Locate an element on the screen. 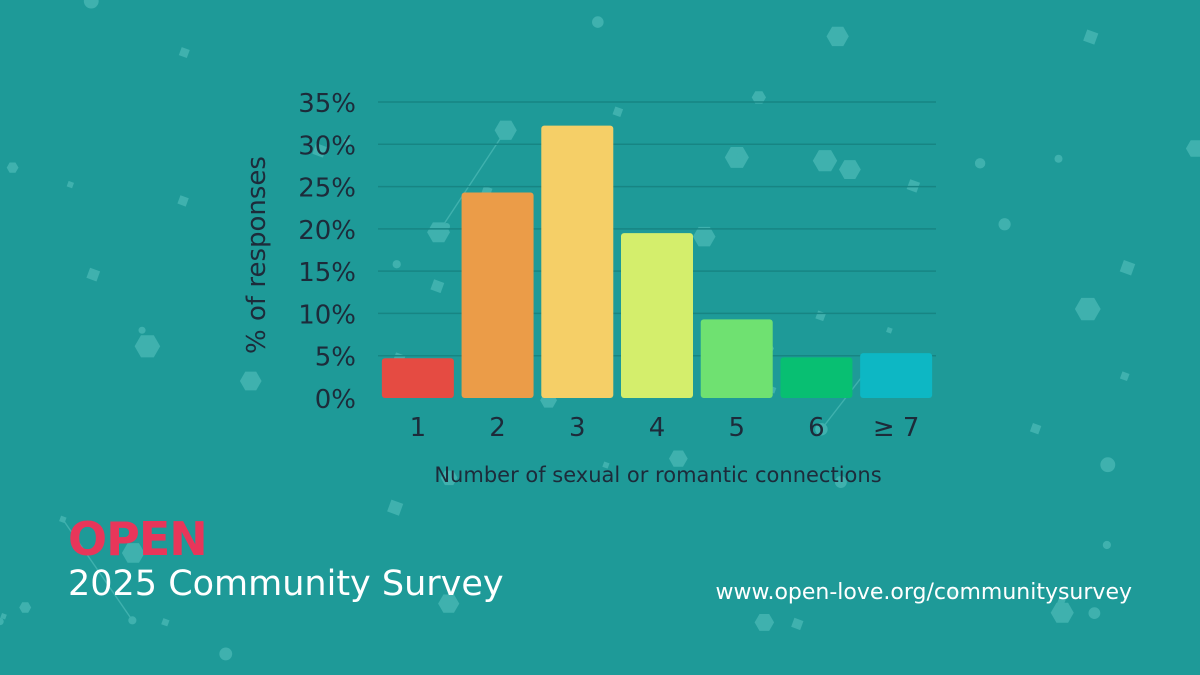  open-logo: OPEN is located at coordinates (138, 539).